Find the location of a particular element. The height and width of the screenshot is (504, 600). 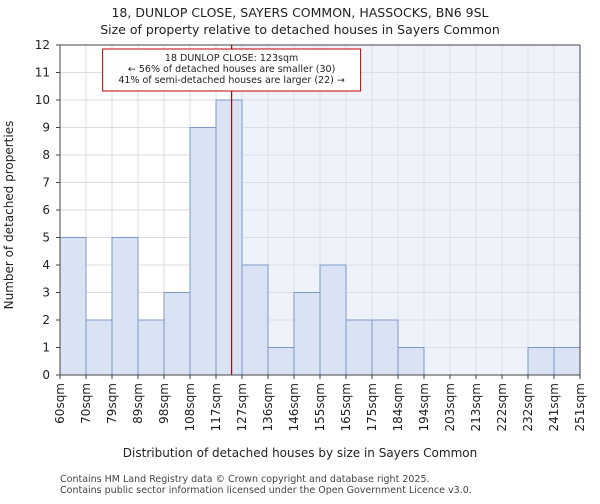

x-tick-label-213sqm: 213sqm is located at coordinates (476, 407).